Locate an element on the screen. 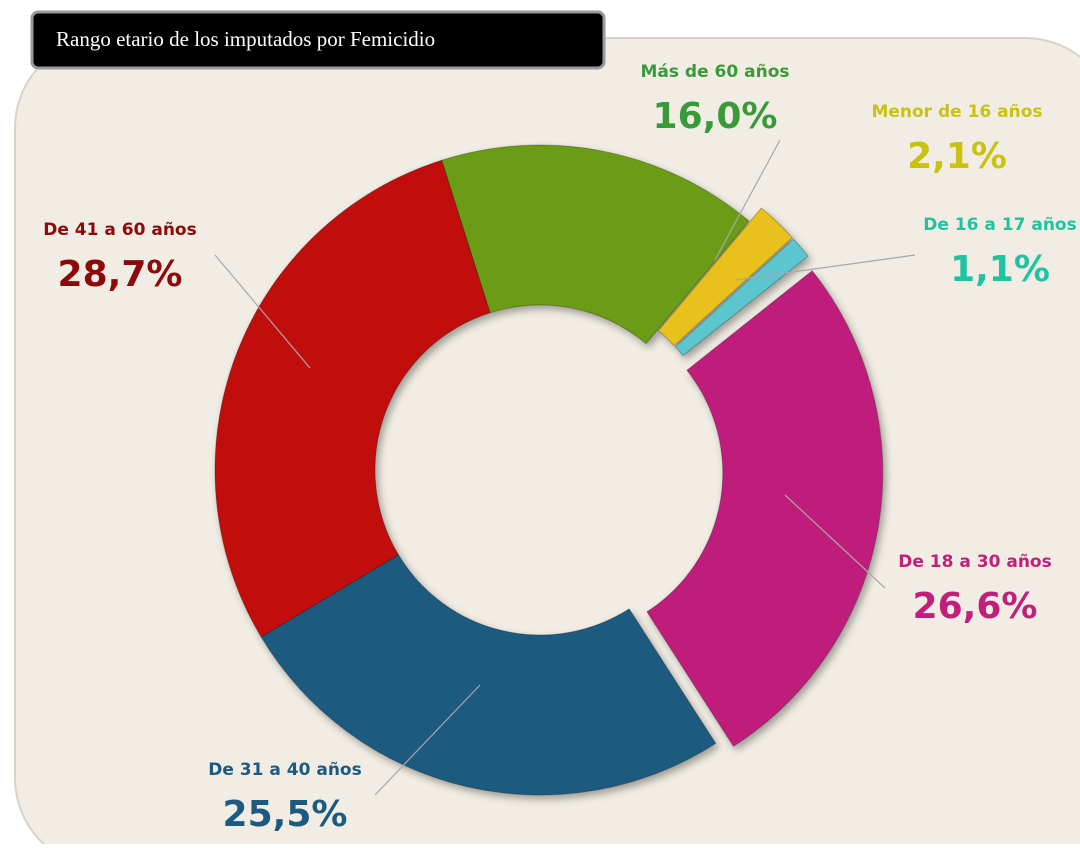 The height and width of the screenshot is (848, 1080). data-label: 2,1% is located at coordinates (957, 156).